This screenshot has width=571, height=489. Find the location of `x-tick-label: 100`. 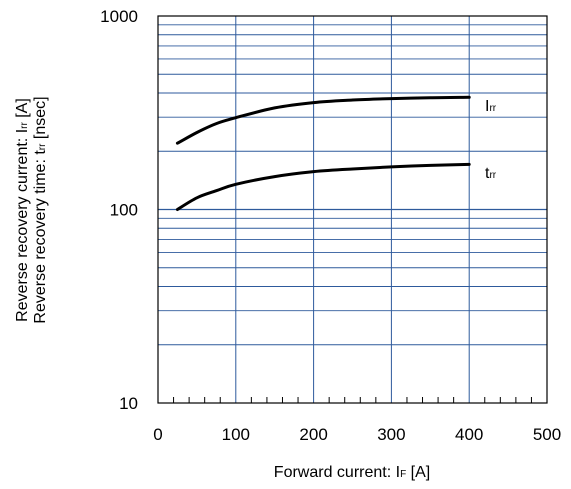

x-tick-label: 100 is located at coordinates (236, 434).